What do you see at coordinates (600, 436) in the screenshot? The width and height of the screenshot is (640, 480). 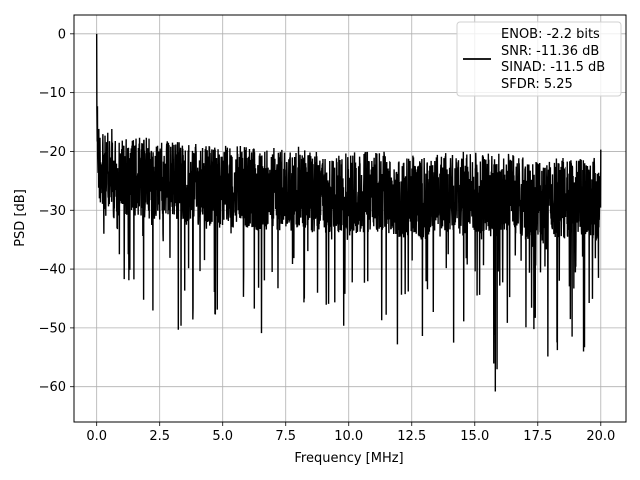 I see `x-tick-label: 20.0` at bounding box center [600, 436].